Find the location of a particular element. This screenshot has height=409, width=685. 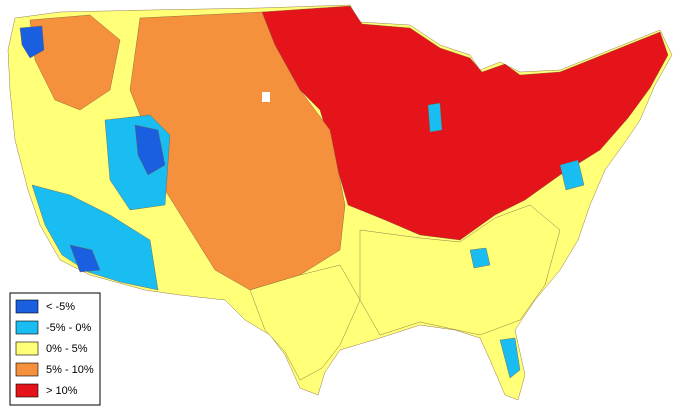

southwest-region is located at coordinates (95, 237).